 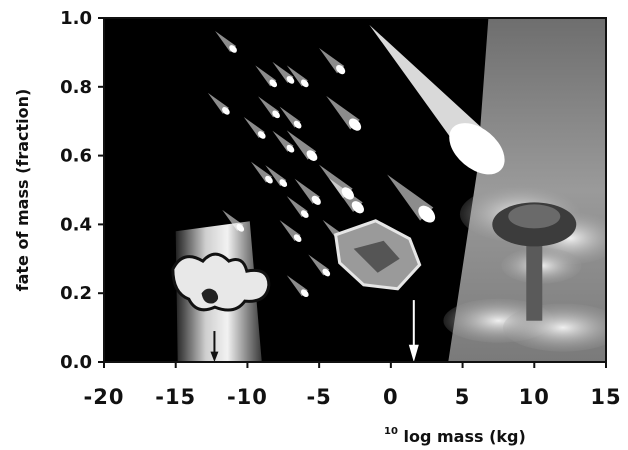 I want to click on x-tick-label: -10, so click(x=247, y=397).